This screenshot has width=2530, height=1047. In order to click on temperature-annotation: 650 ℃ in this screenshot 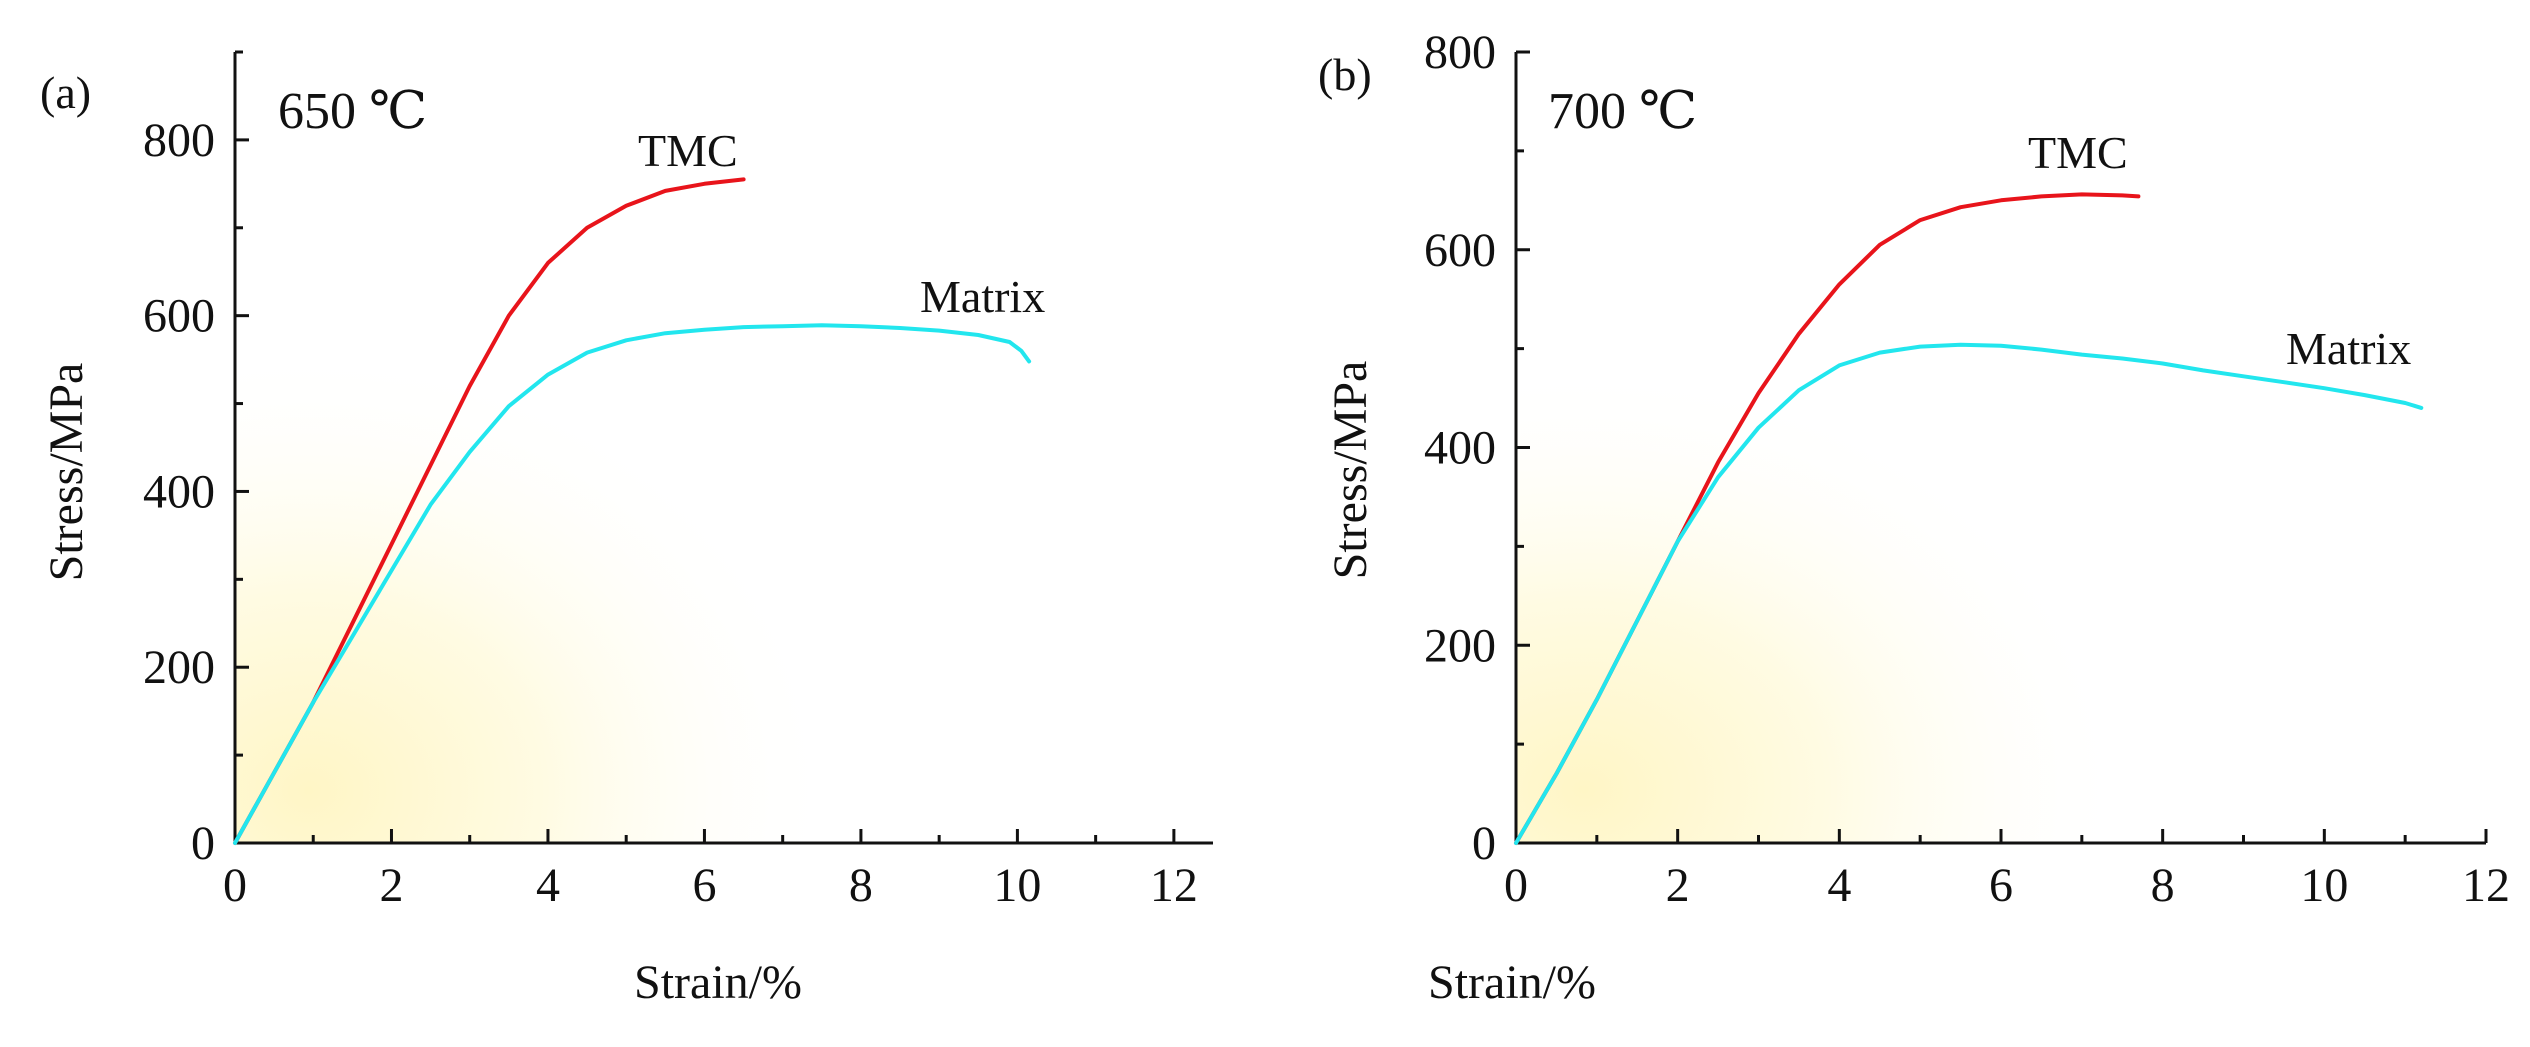, I will do `click(352, 111)`.